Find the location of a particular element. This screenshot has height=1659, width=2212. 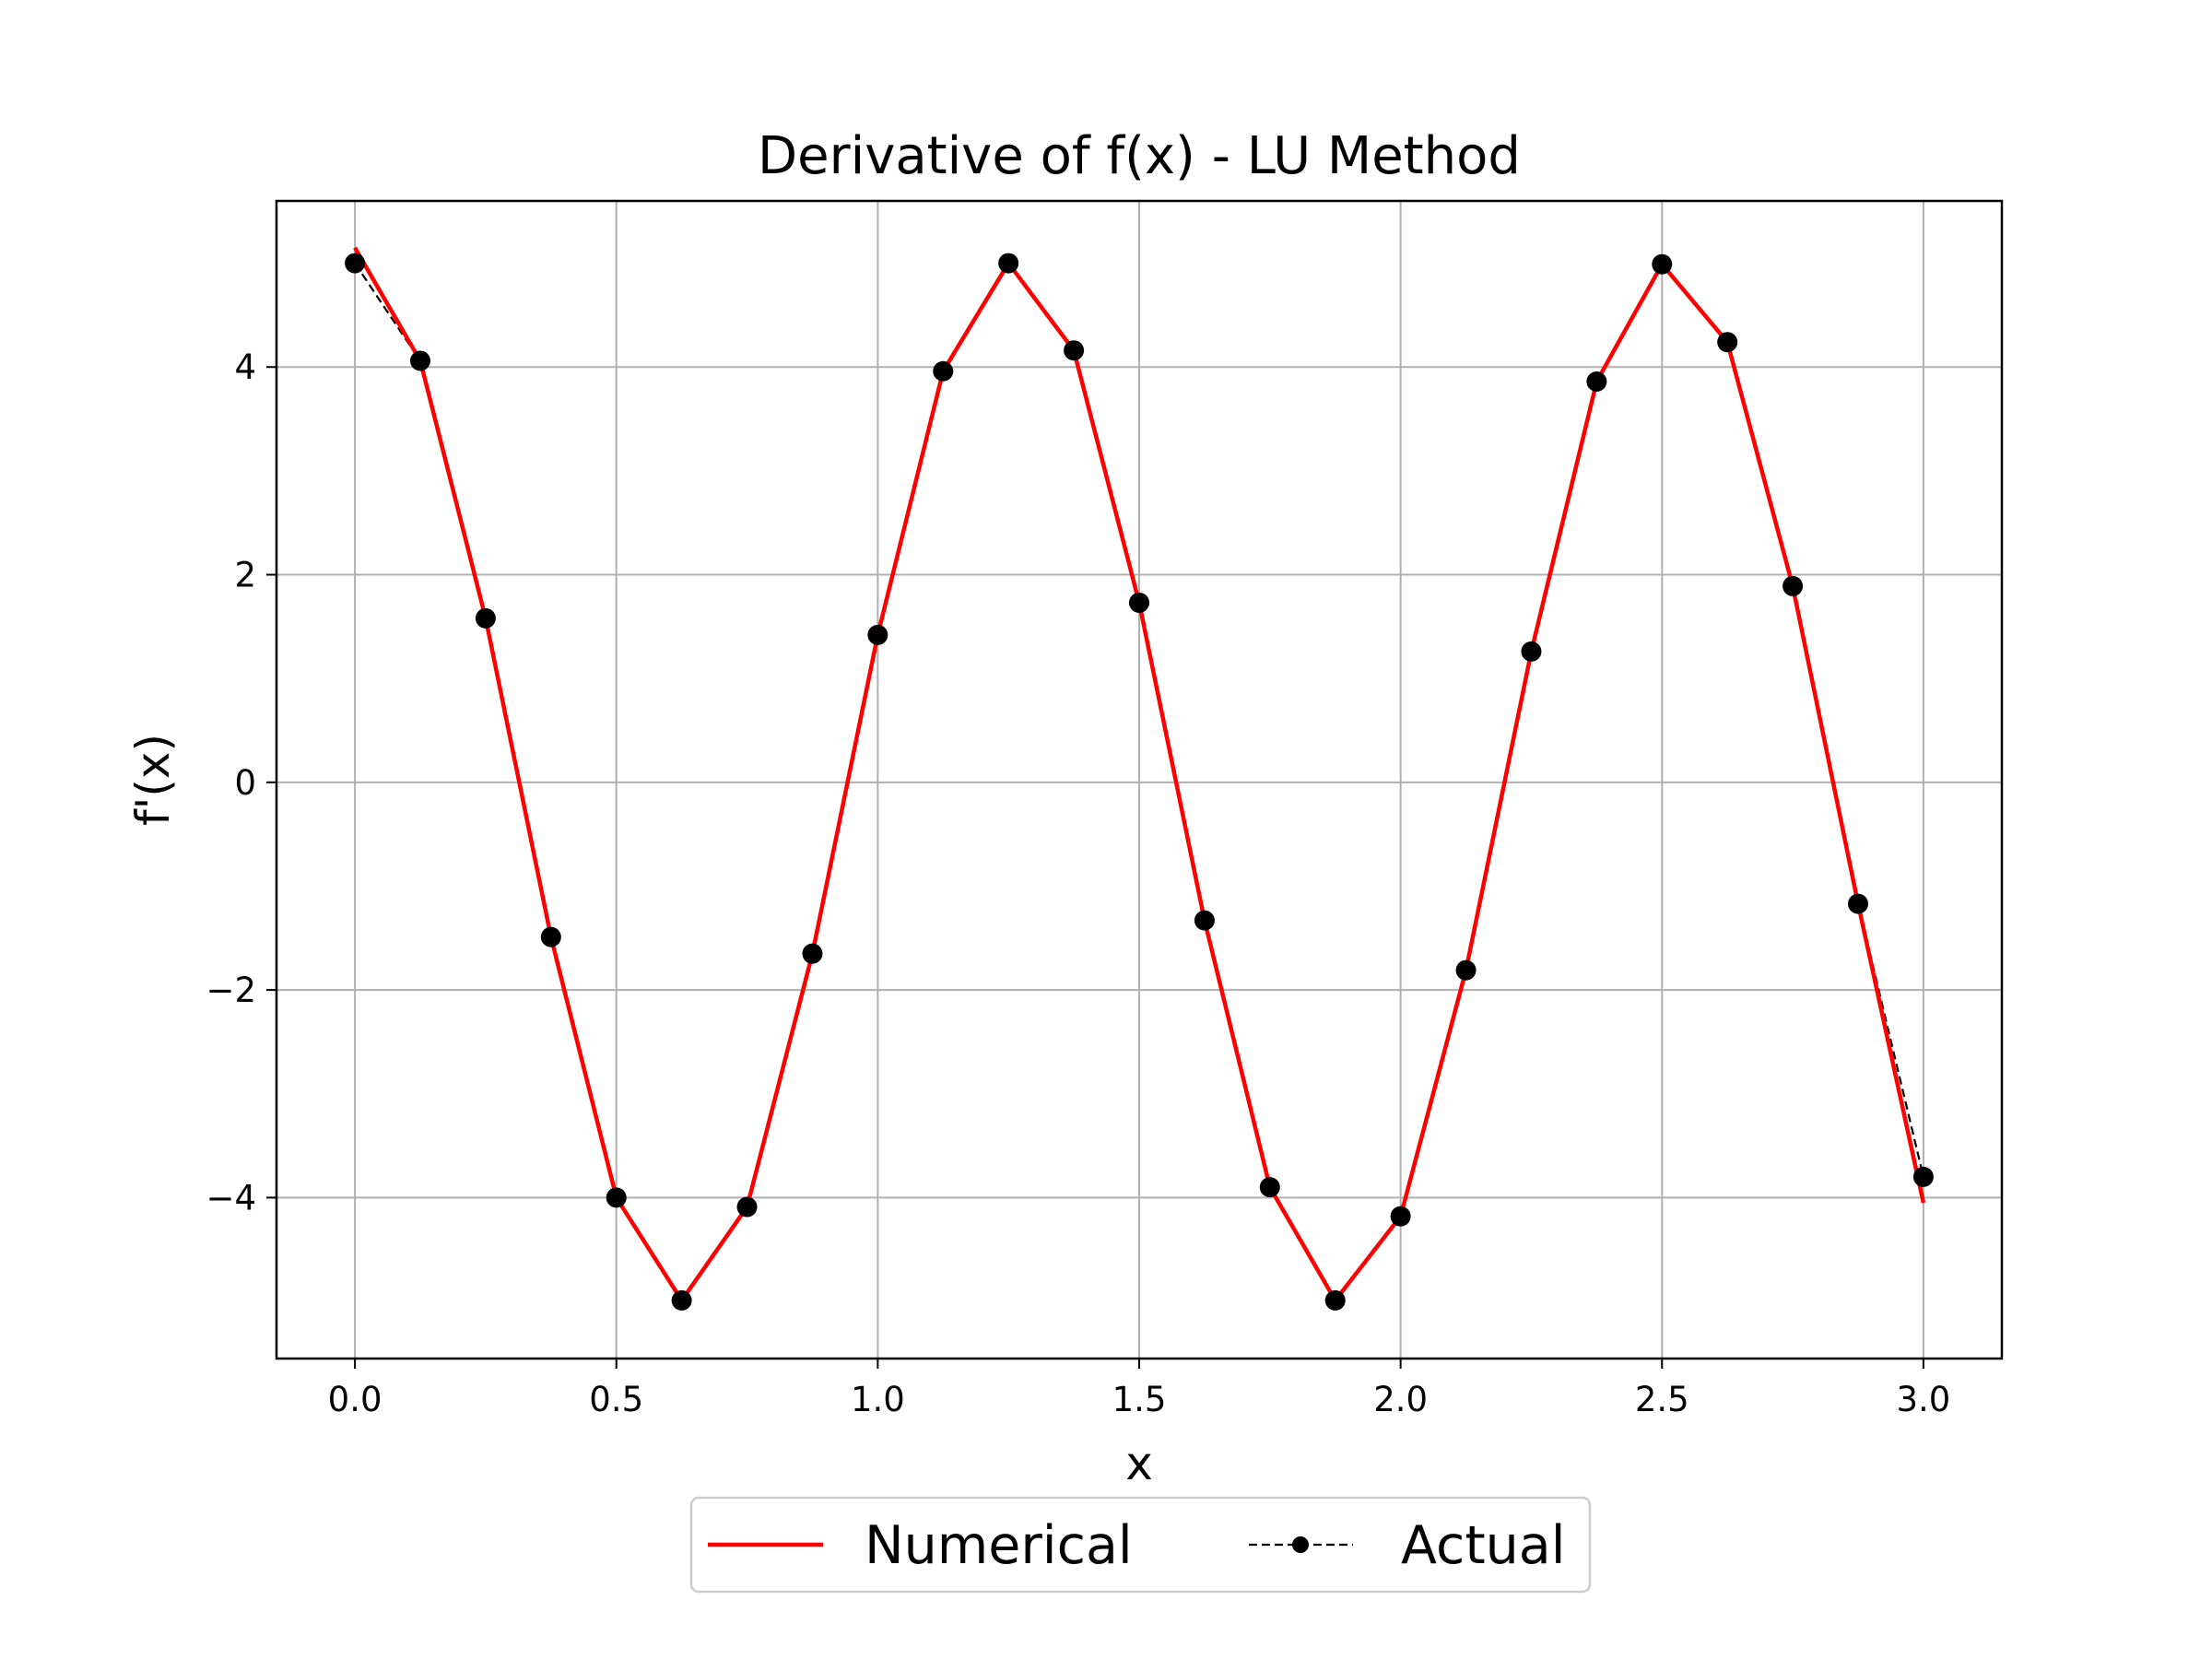

y-tick-label: −2 is located at coordinates (231, 990).